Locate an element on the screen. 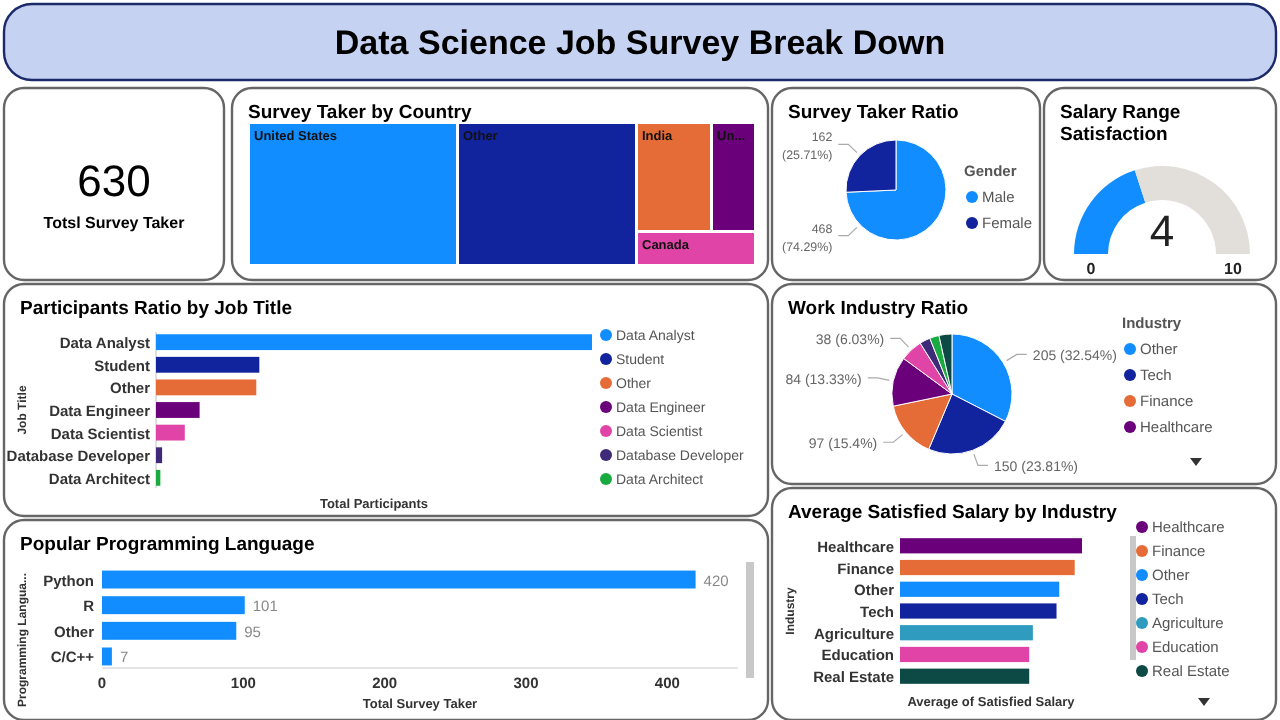  chart-title: Popular Programming Language is located at coordinates (167, 545).